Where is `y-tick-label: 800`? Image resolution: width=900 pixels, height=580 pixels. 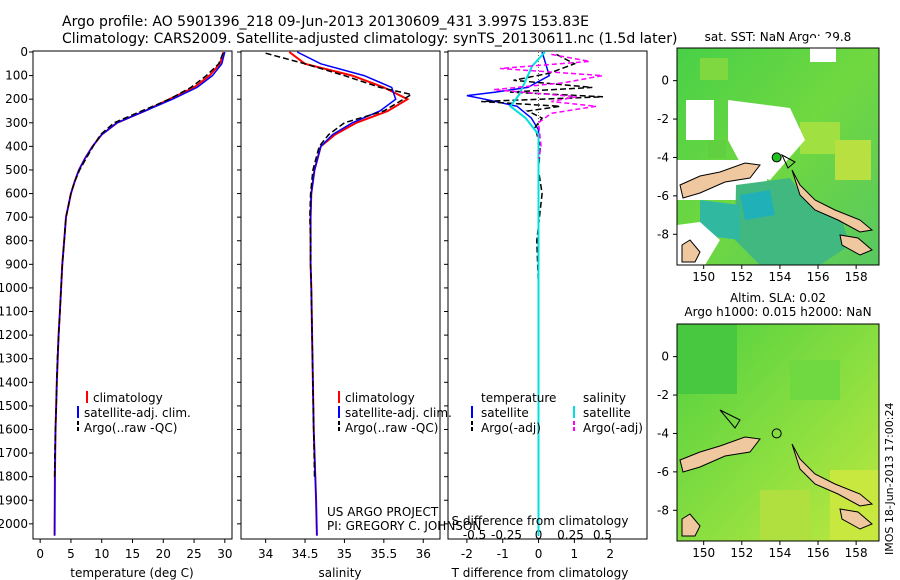
y-tick-label: 800 is located at coordinates (16, 241).